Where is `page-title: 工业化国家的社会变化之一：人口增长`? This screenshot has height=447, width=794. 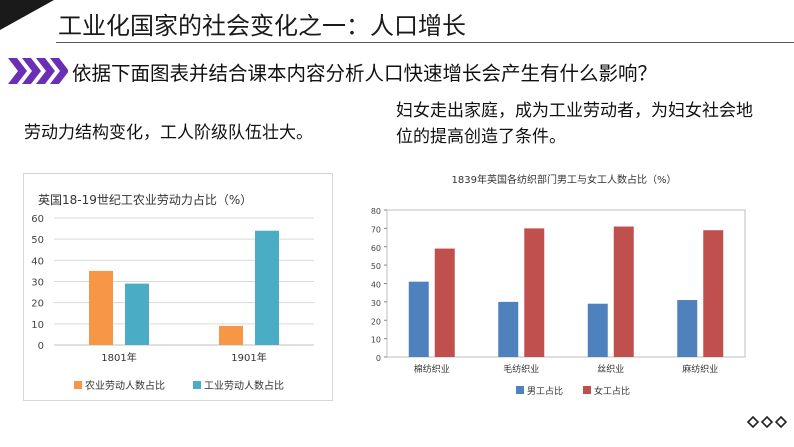 page-title: 工业化国家的社会变化之一：人口增长 is located at coordinates (262, 26).